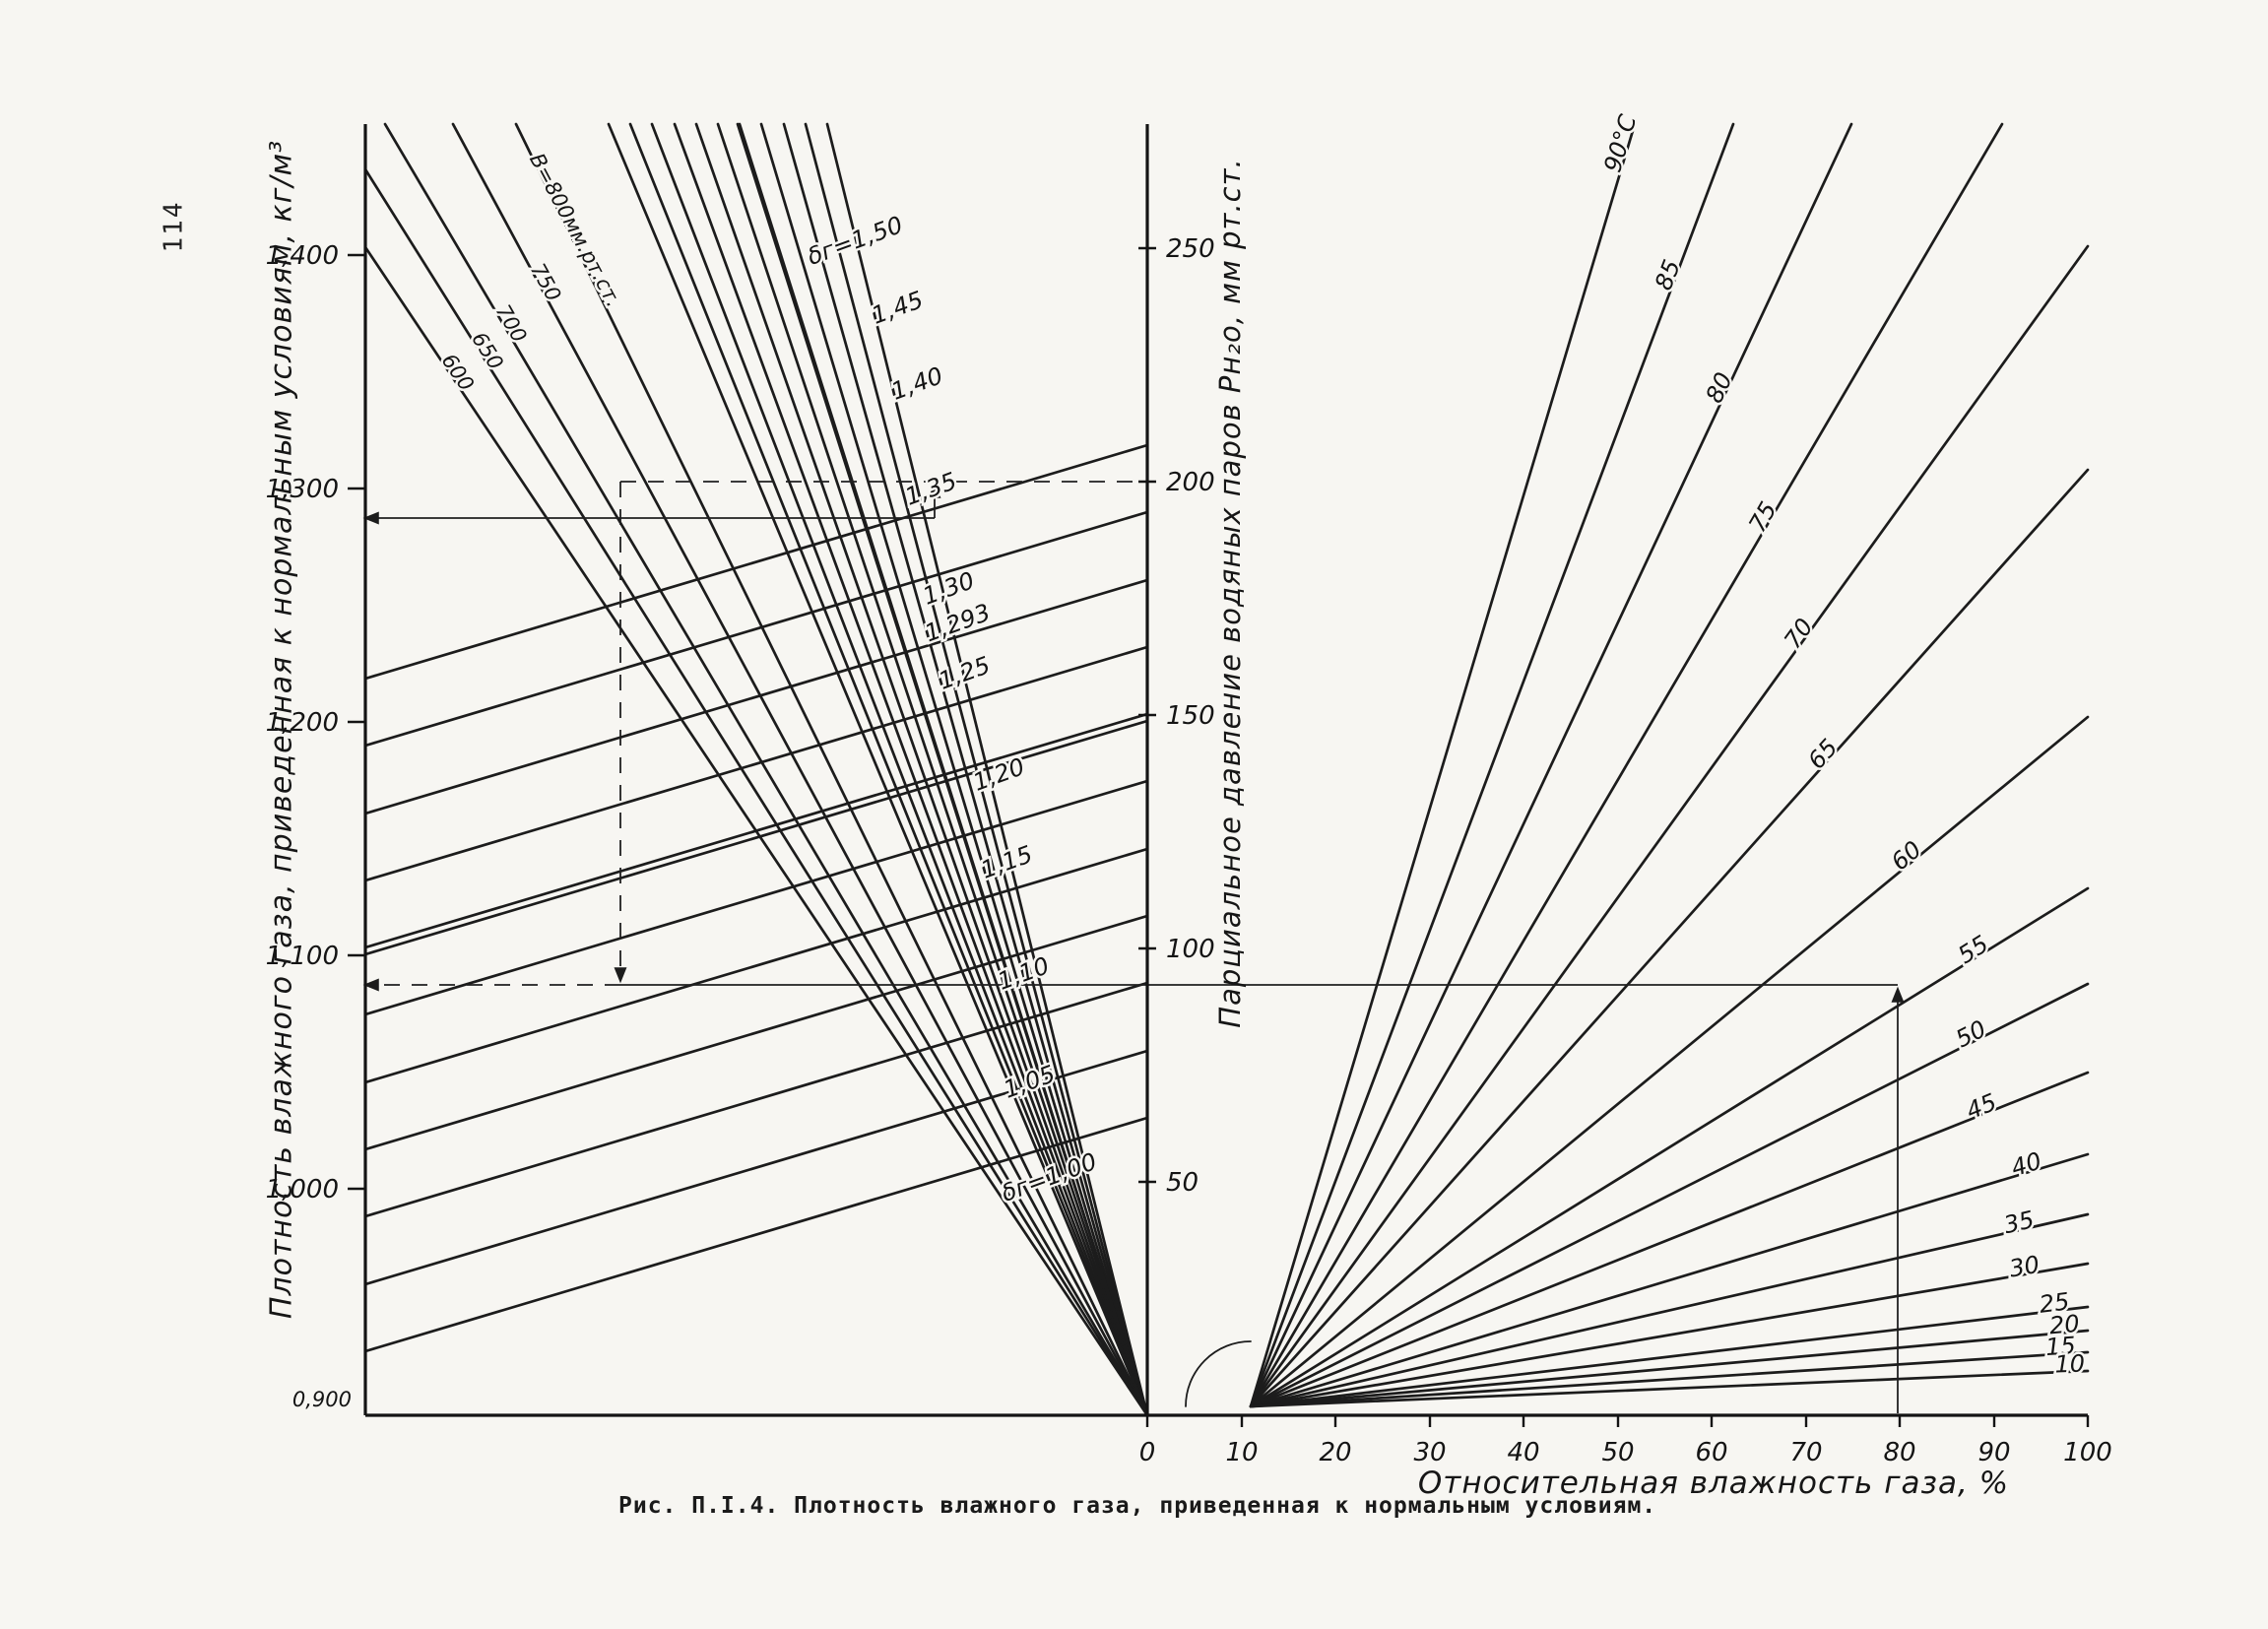 The width and height of the screenshot is (2268, 1629). What do you see at coordinates (1719, 388) in the screenshot?
I see `temperature-line-label: 80` at bounding box center [1719, 388].